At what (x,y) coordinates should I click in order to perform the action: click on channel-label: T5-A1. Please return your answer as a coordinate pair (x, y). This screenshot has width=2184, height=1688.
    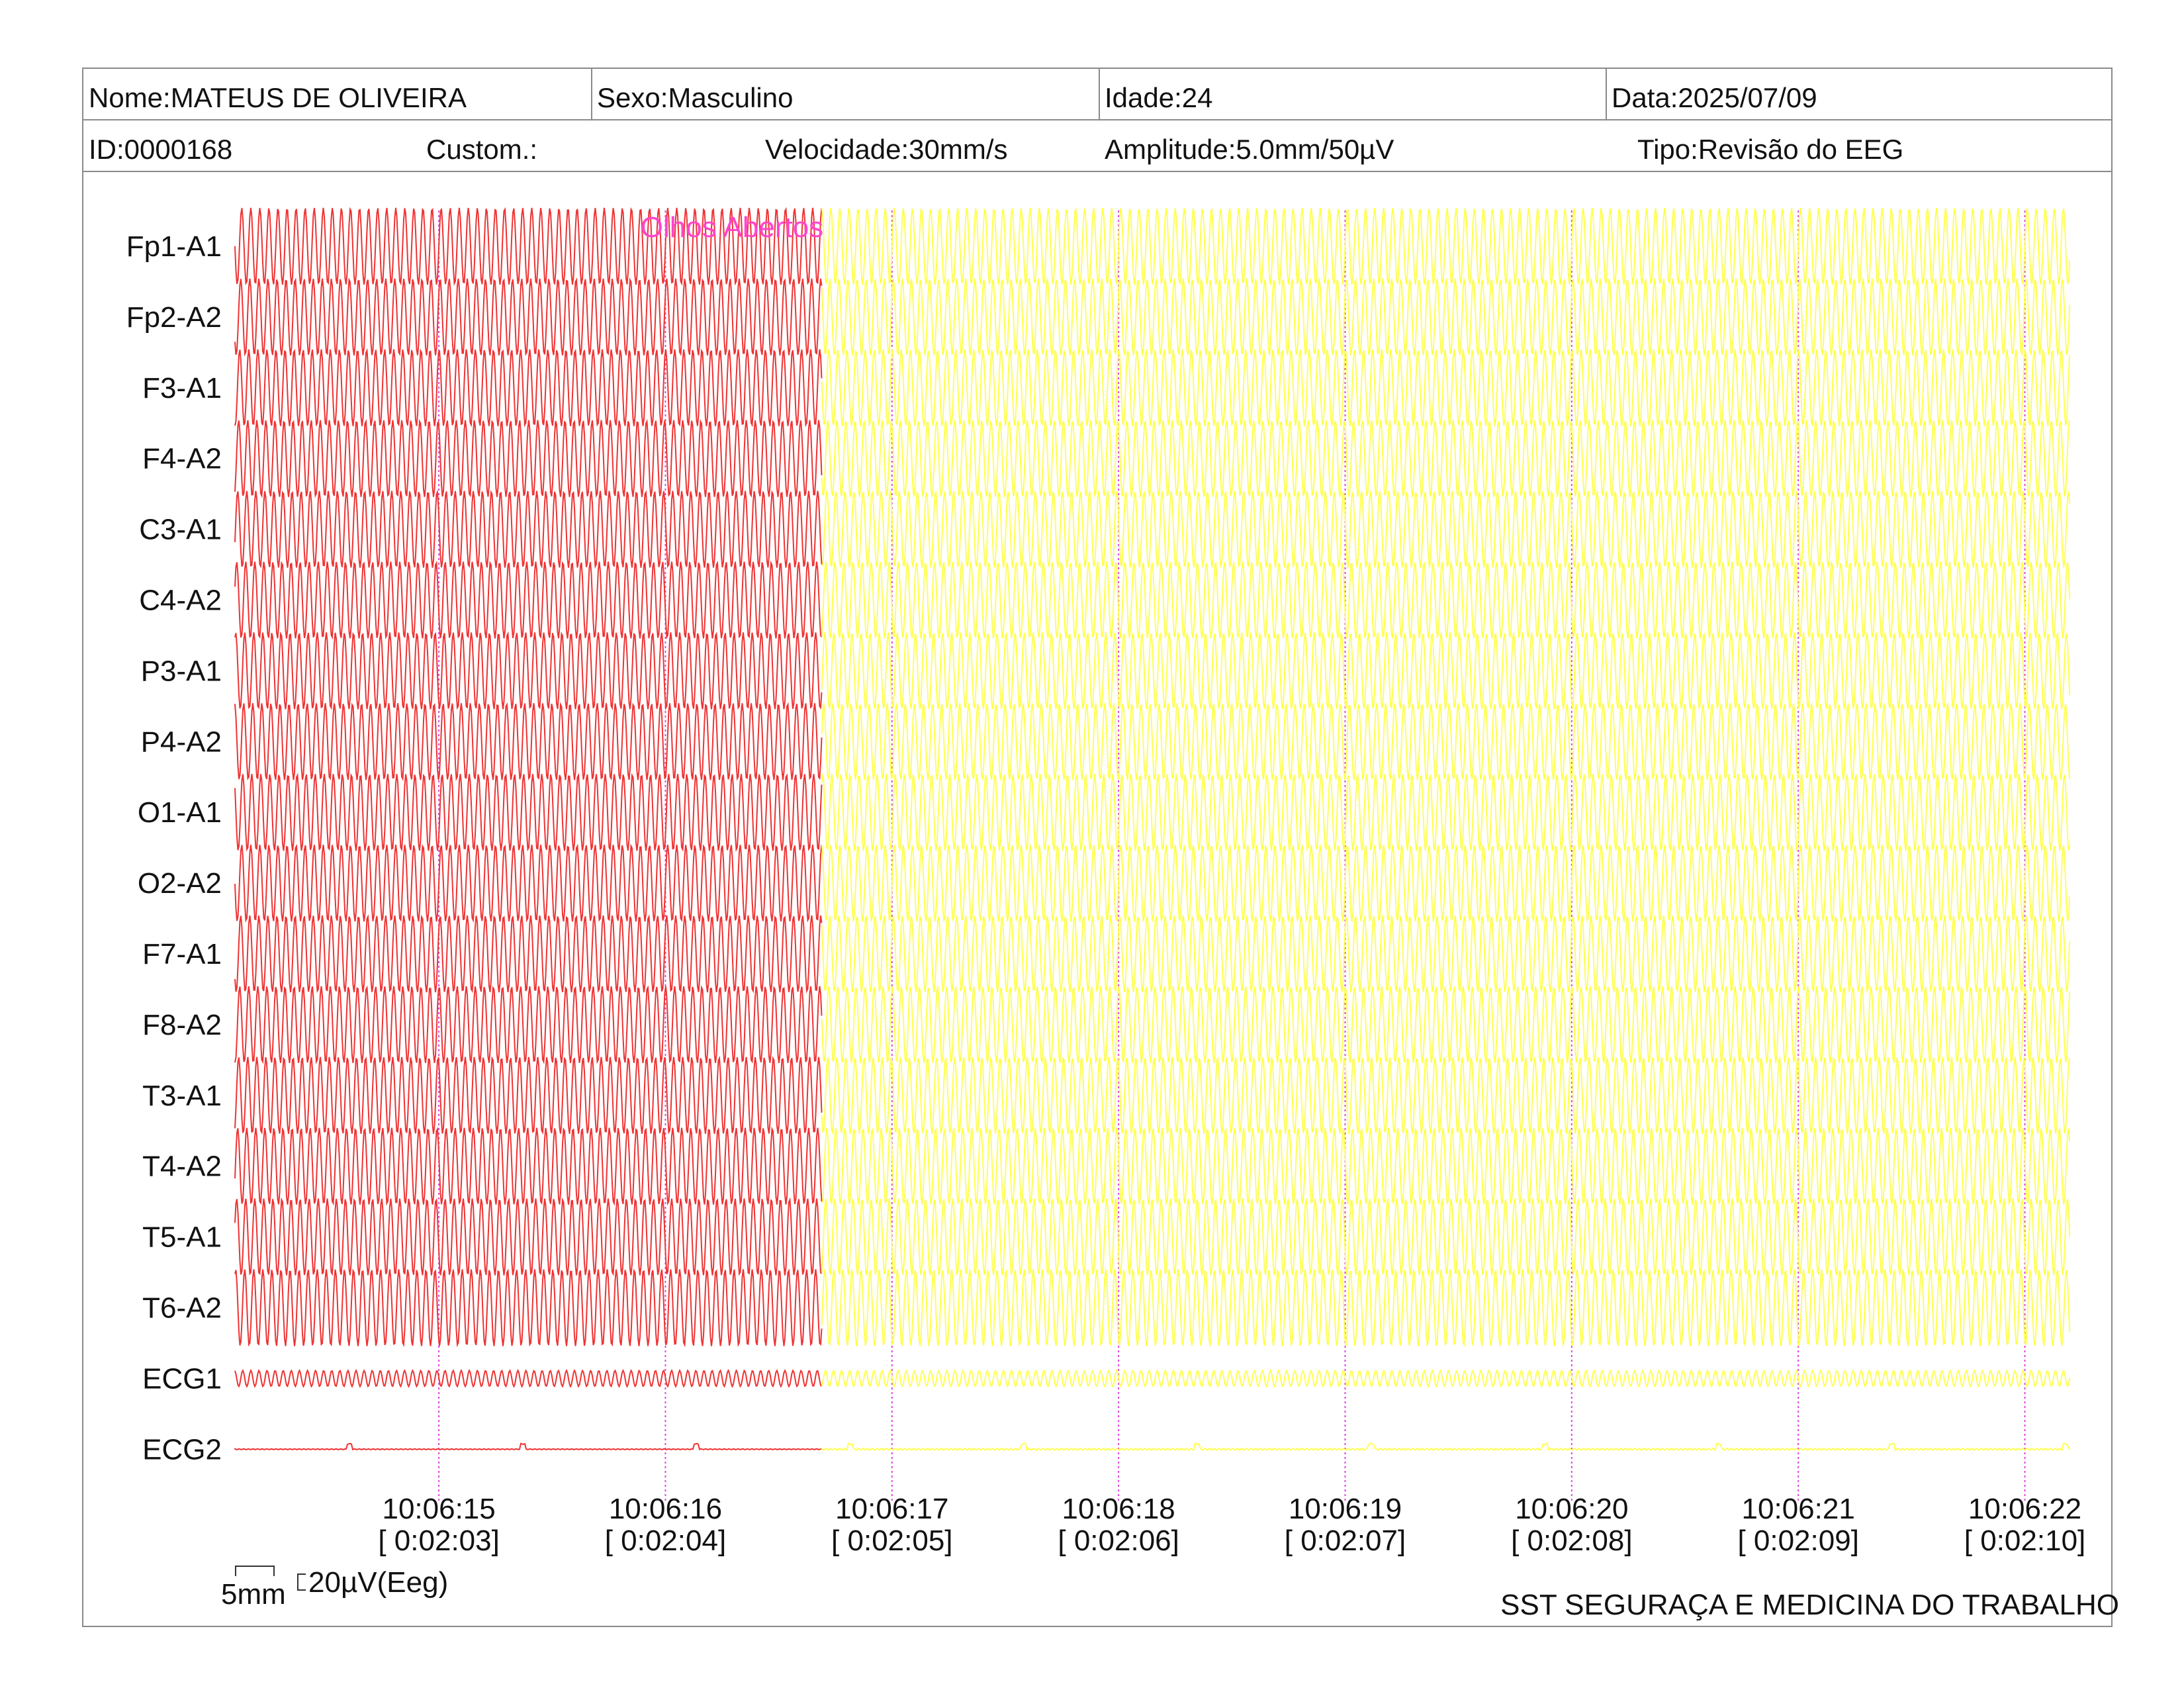
    Looking at the image, I should click on (182, 1237).